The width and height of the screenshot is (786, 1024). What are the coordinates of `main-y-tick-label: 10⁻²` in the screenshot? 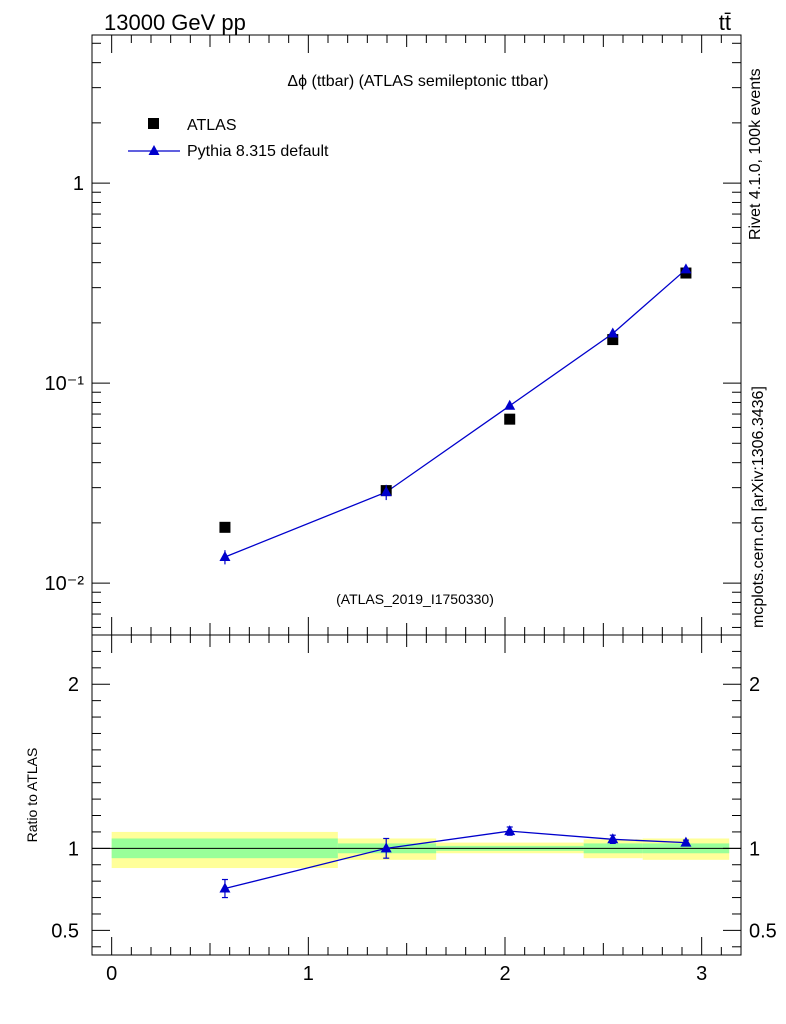 It's located at (65, 584).